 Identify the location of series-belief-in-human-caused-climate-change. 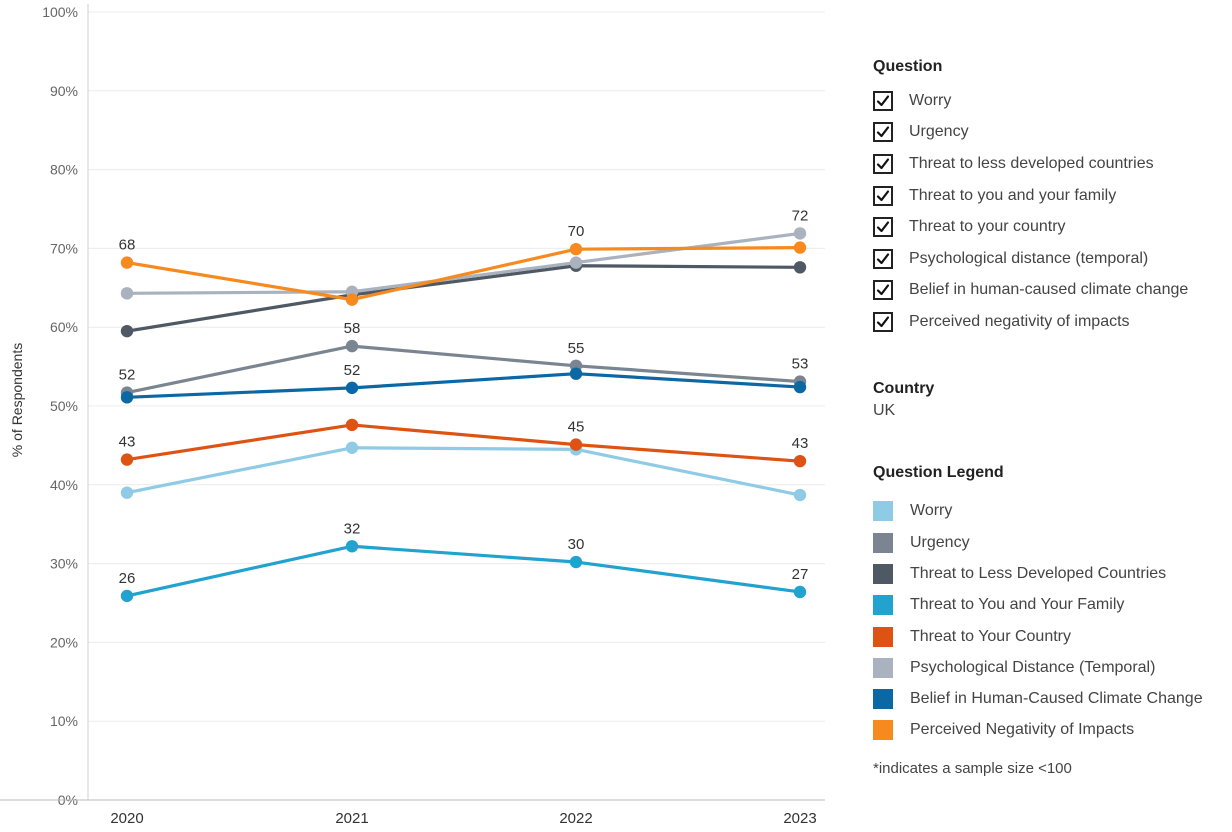
(463, 385).